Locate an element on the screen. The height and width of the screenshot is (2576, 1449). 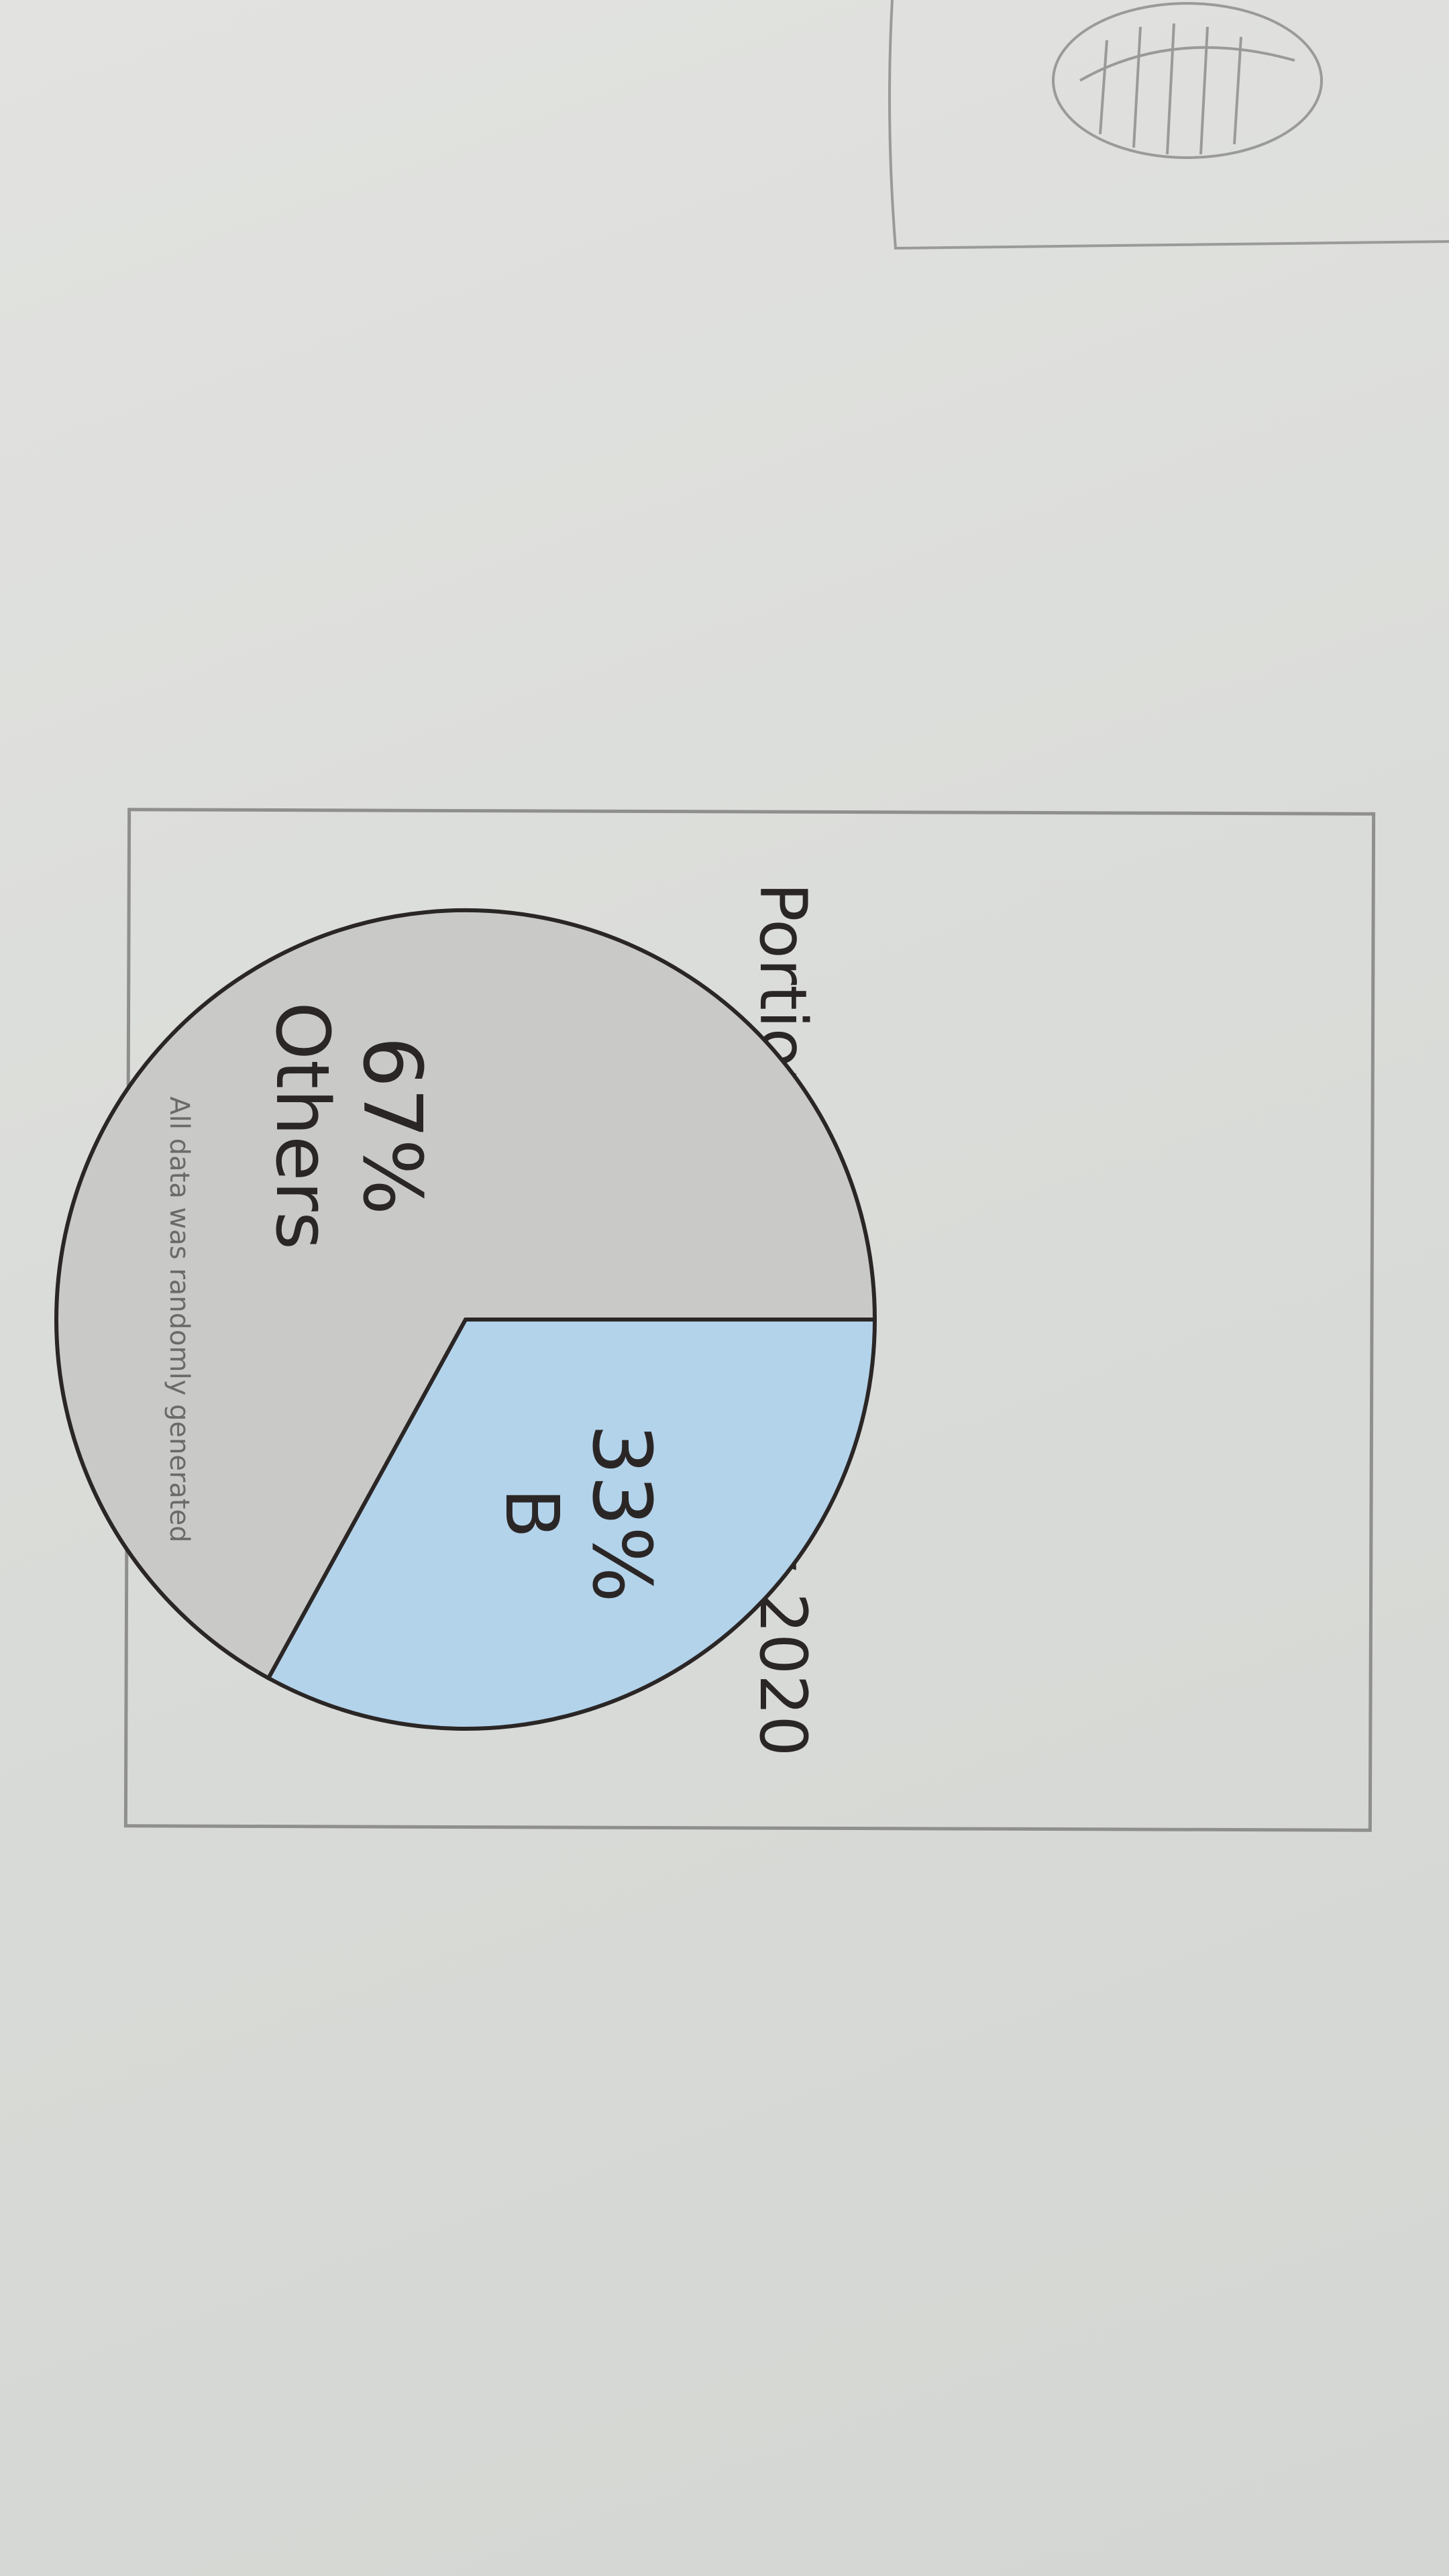
footnote: All data was randomly generated is located at coordinates (179, 1319).